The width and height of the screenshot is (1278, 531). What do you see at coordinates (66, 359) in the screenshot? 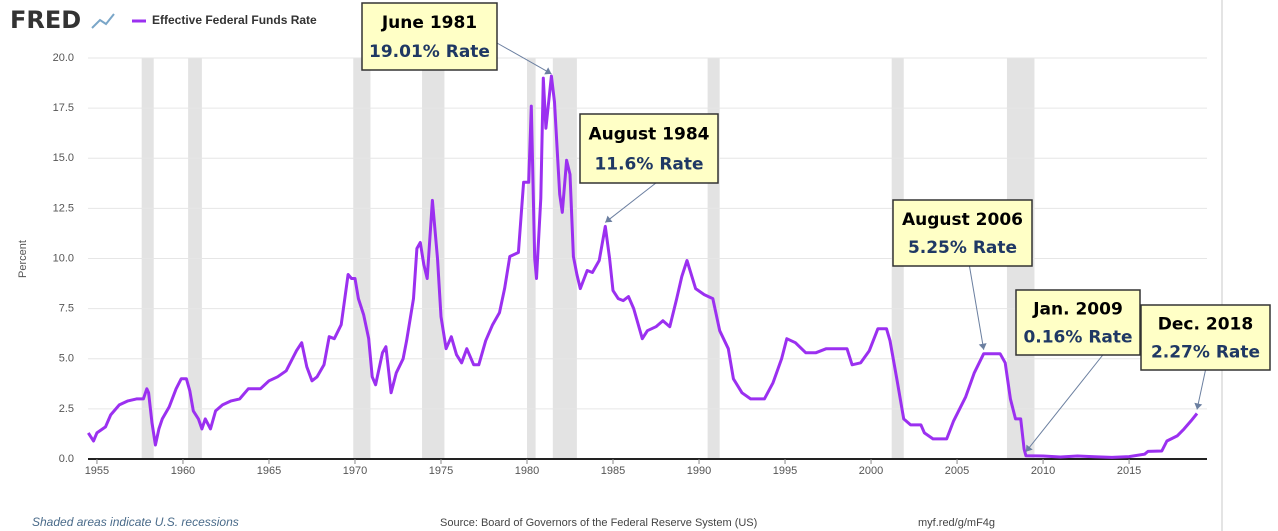
I see `y-tick-label: 5.0` at bounding box center [66, 359].